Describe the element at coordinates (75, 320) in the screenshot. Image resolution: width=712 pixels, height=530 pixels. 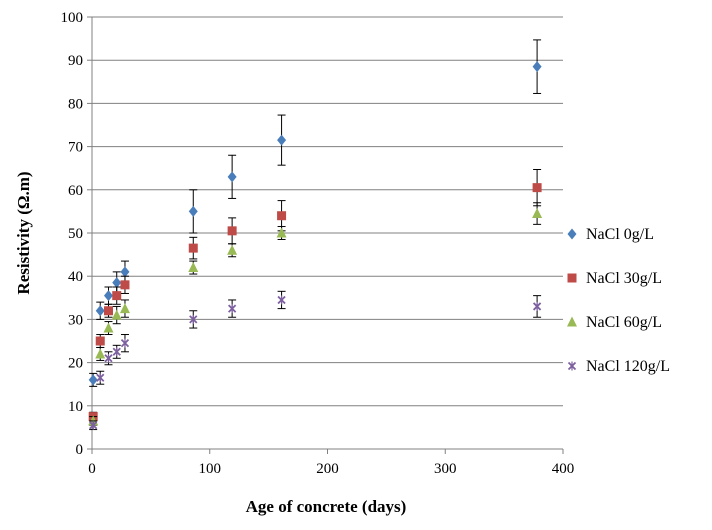
I see `y-tick-label: 30` at that location.